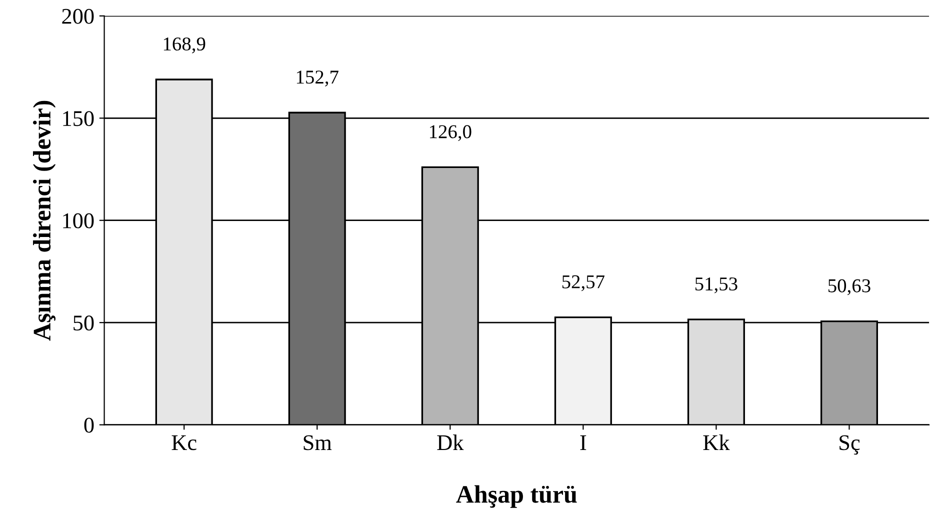 Image resolution: width=948 pixels, height=531 pixels. What do you see at coordinates (516, 496) in the screenshot?
I see `x-axis-title: Ahşap türü` at bounding box center [516, 496].